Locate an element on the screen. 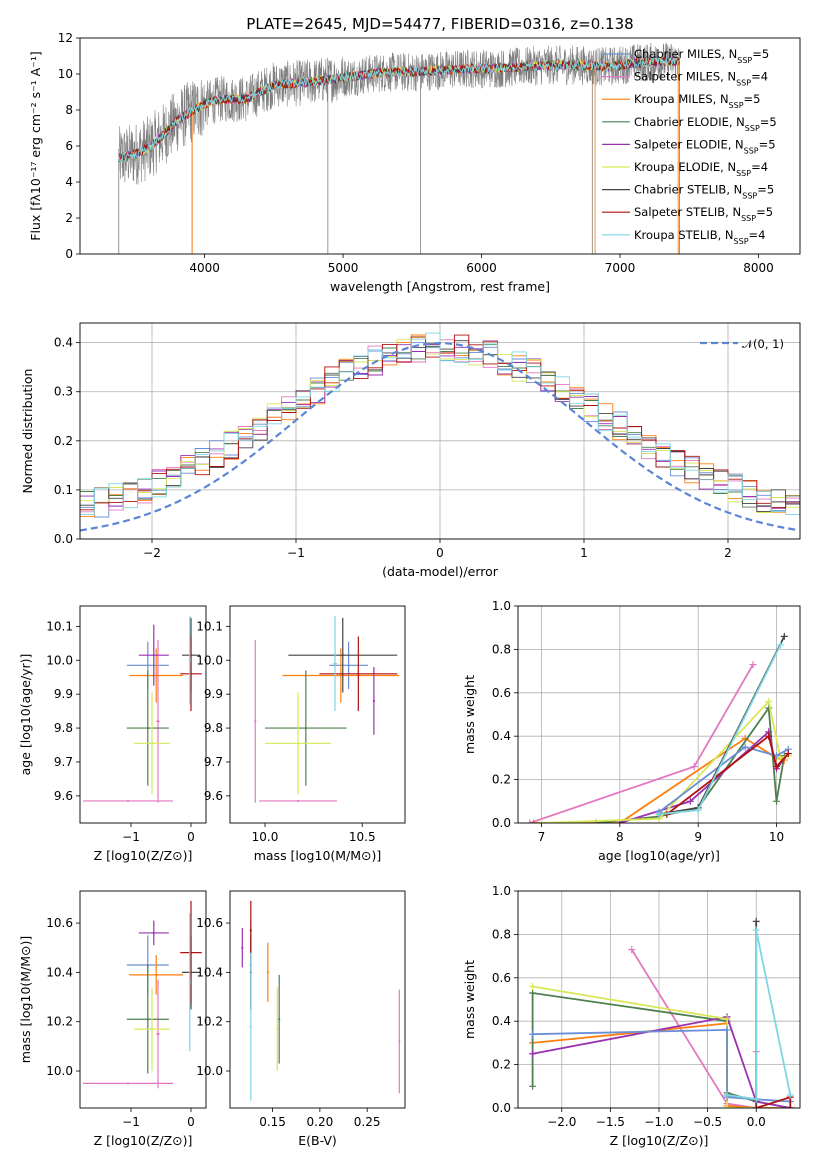 This screenshot has height=1170, width=819. weight-vs-age-x-label: age [log10(age/yr)] is located at coordinates (659, 855).